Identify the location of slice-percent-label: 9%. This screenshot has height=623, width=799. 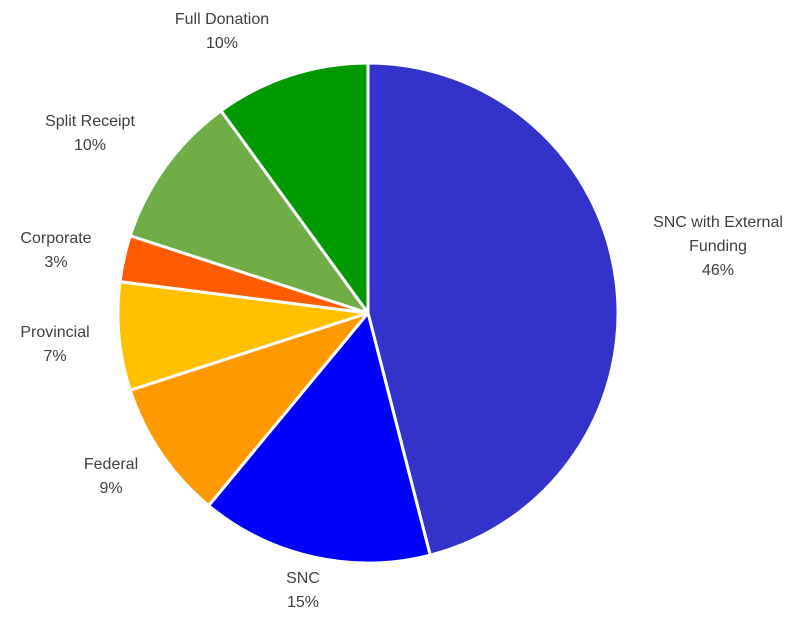
(110, 488).